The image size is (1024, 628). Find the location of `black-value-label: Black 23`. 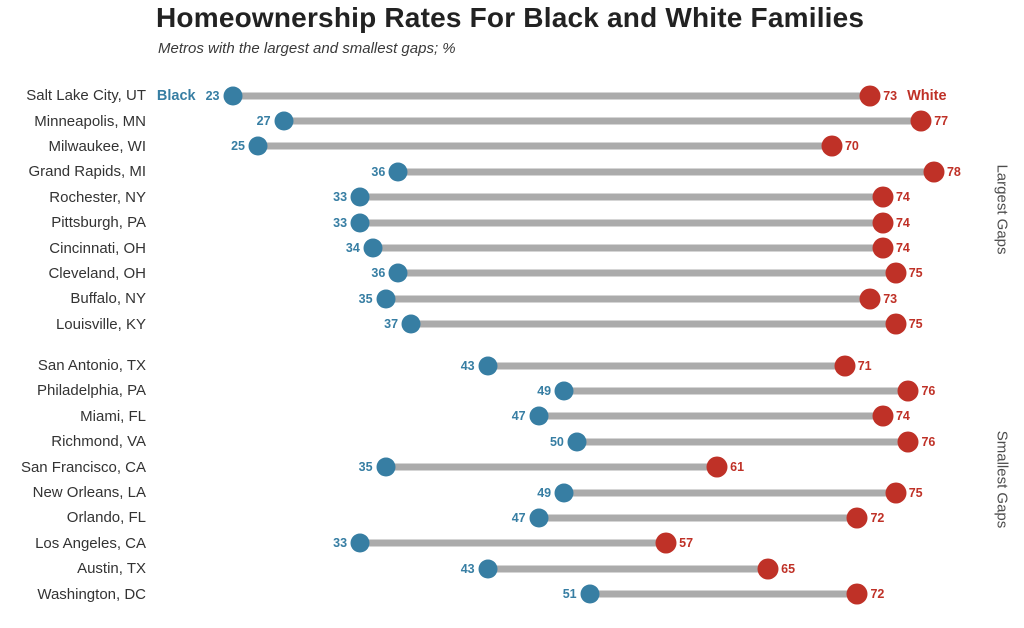

black-value-label: Black 23 is located at coordinates (188, 95).